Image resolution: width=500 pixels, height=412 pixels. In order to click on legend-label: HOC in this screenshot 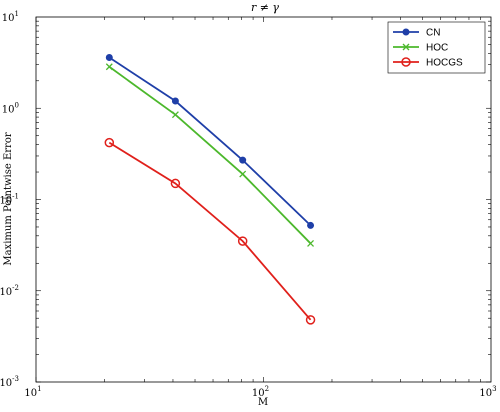, I will do `click(437, 48)`.